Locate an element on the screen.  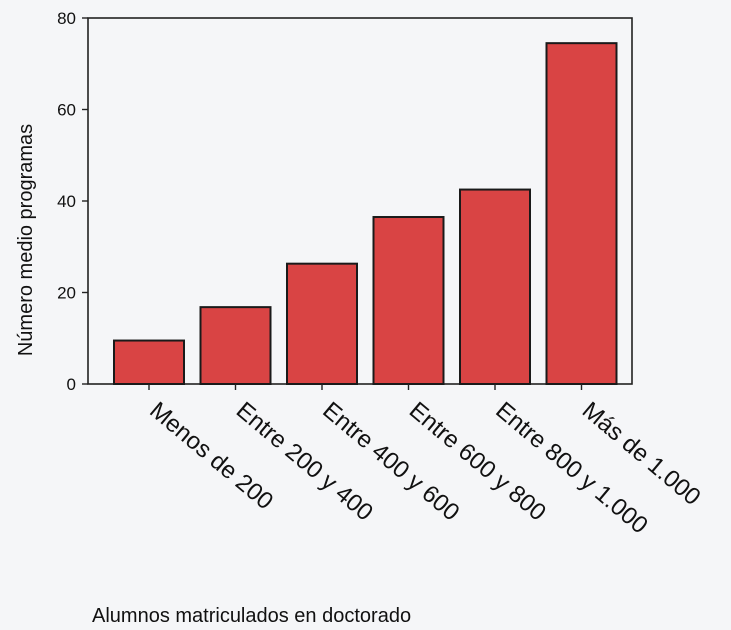
y-tick-label: 80 is located at coordinates (66, 18).